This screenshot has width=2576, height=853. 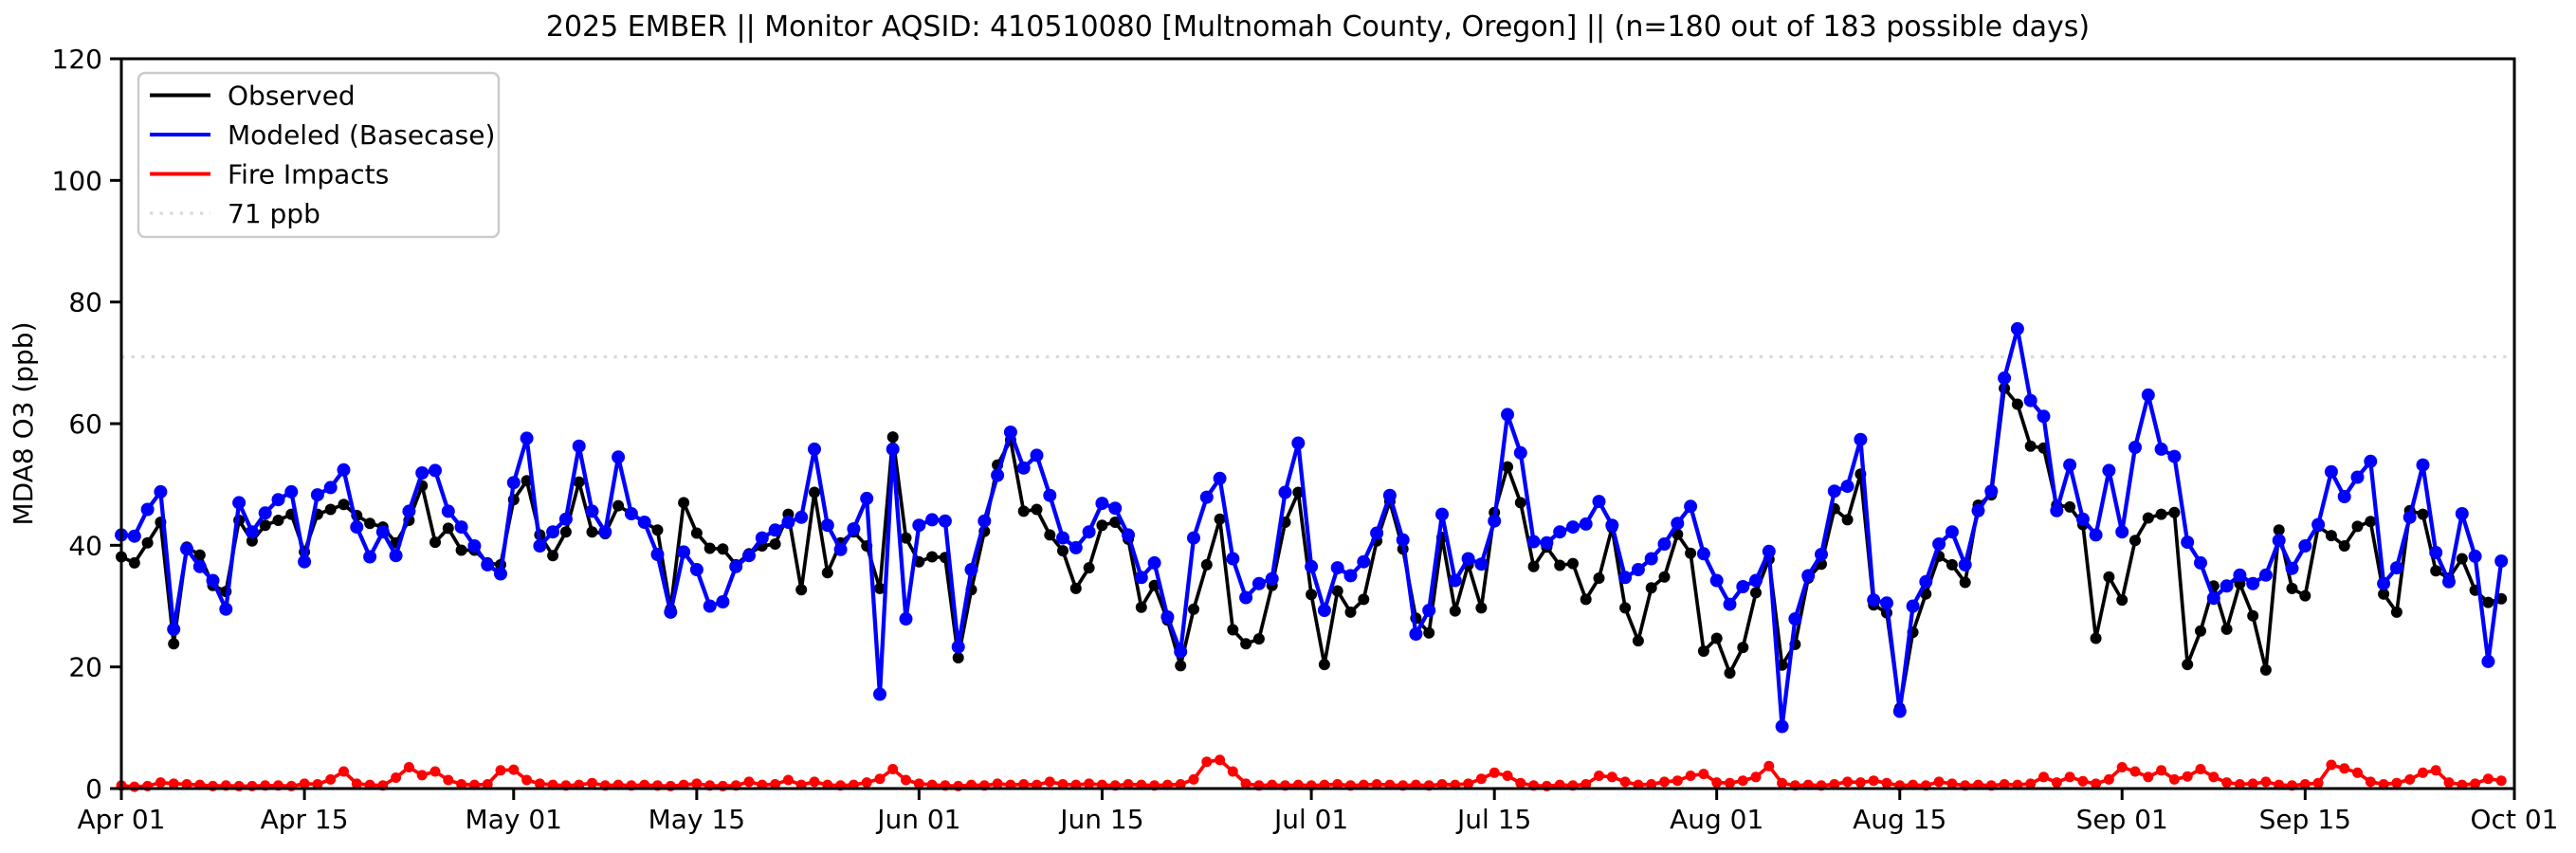 What do you see at coordinates (85, 545) in the screenshot?
I see `y-tick-label: 40` at bounding box center [85, 545].